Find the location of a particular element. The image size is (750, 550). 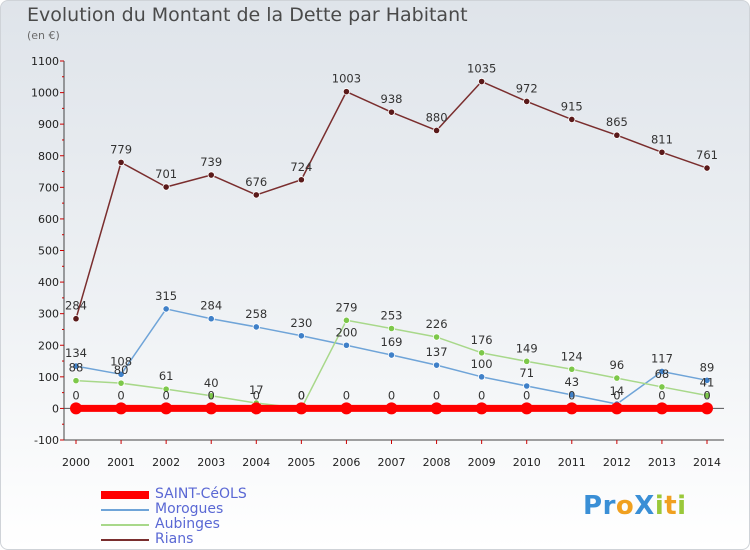

data-label: 811 is located at coordinates (662, 139).